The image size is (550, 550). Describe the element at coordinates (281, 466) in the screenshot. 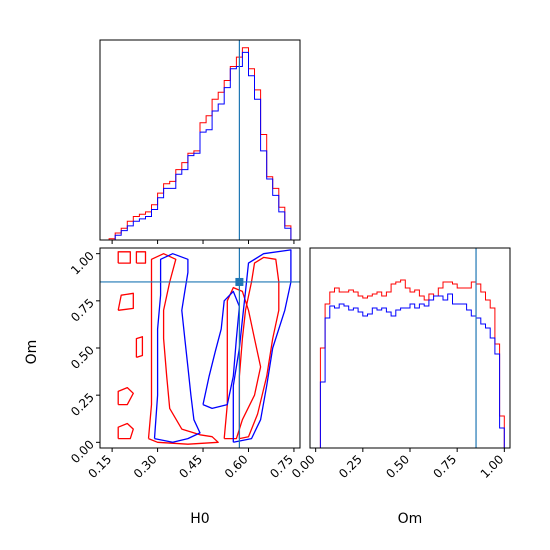

I see `h0-tick-label: 0.75` at that location.